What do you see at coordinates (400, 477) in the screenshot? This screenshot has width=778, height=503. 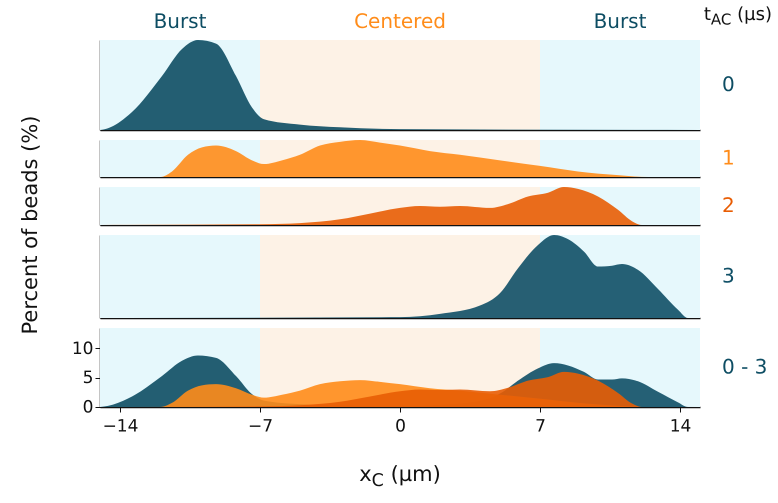 I see `x-axis-title: x$_{C}$ (μm)` at bounding box center [400, 477].